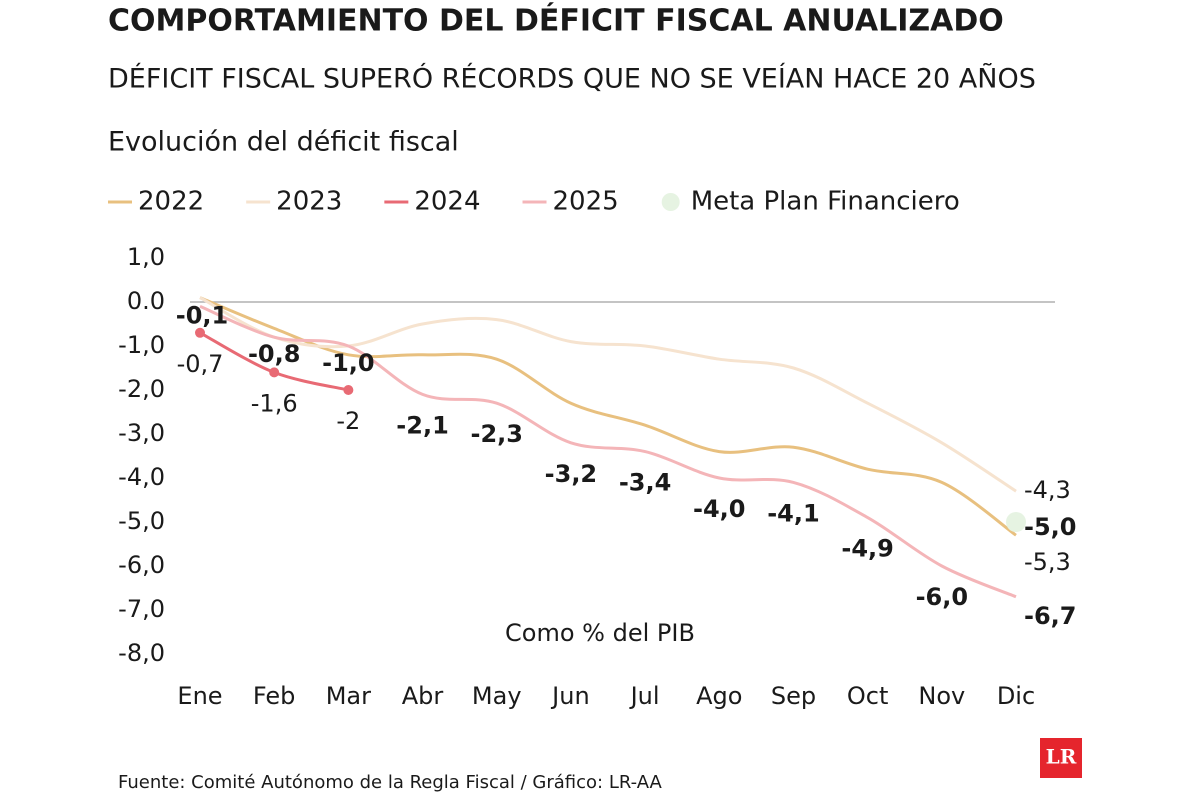  Describe the element at coordinates (141, 345) in the screenshot. I see `y-tick-label: -1,0` at that location.